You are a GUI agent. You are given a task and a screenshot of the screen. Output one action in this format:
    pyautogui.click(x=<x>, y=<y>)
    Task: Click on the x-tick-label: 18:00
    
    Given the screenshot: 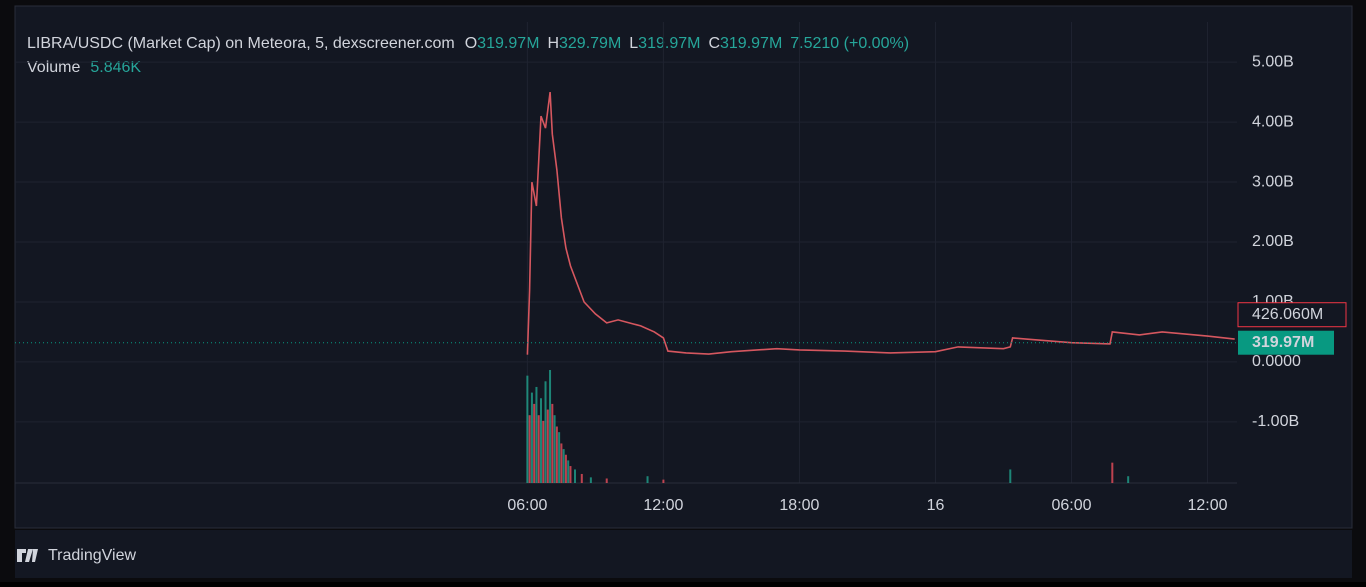 What is the action you would take?
    pyautogui.click(x=799, y=505)
    